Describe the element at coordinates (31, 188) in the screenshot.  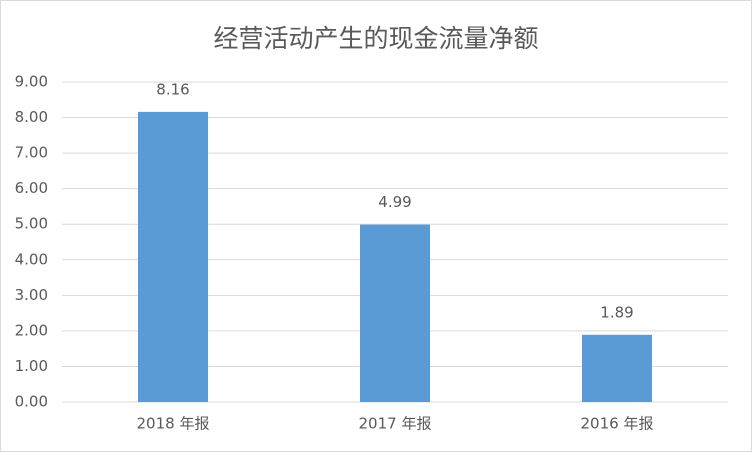
I see `y-tick-label: 6.00` at that location.